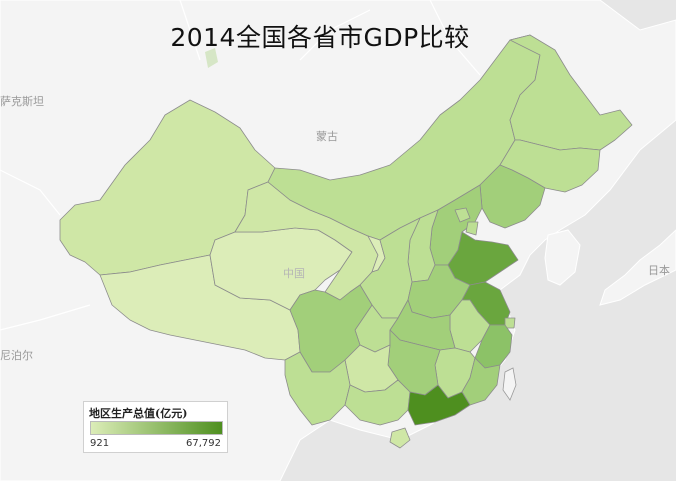 Image resolution: width=676 pixels, height=481 pixels. I want to click on taiwan-land, so click(509, 384).